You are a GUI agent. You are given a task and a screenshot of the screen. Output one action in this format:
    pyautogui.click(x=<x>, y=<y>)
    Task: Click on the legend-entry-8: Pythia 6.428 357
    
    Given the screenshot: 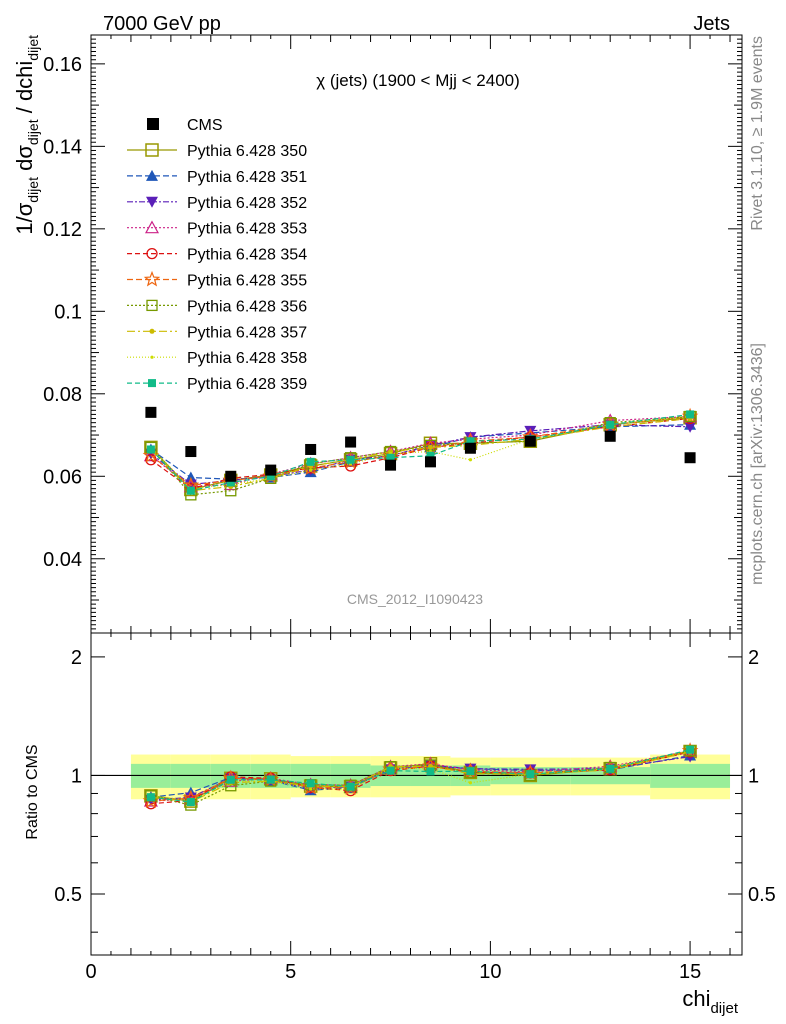 What is the action you would take?
    pyautogui.click(x=217, y=332)
    